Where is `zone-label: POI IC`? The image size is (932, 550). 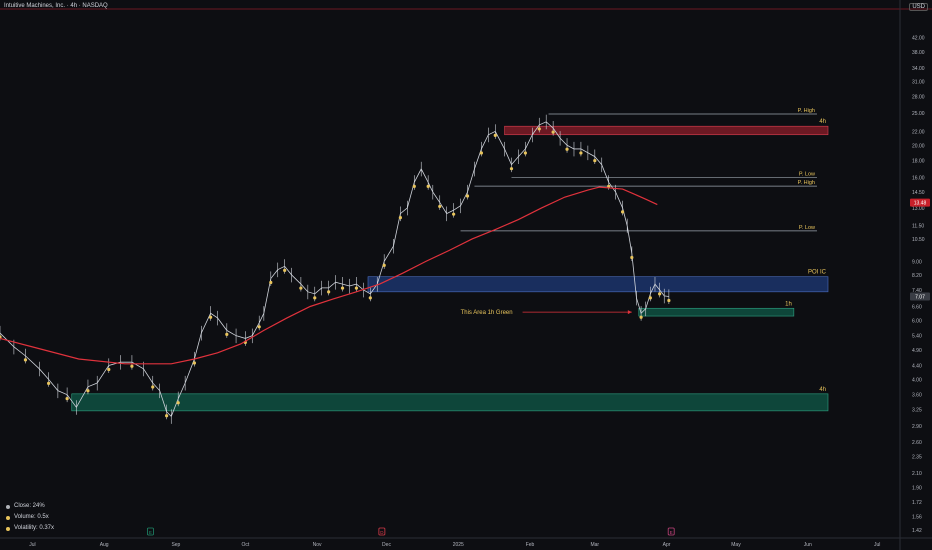 zone-label: POI IC is located at coordinates (817, 273).